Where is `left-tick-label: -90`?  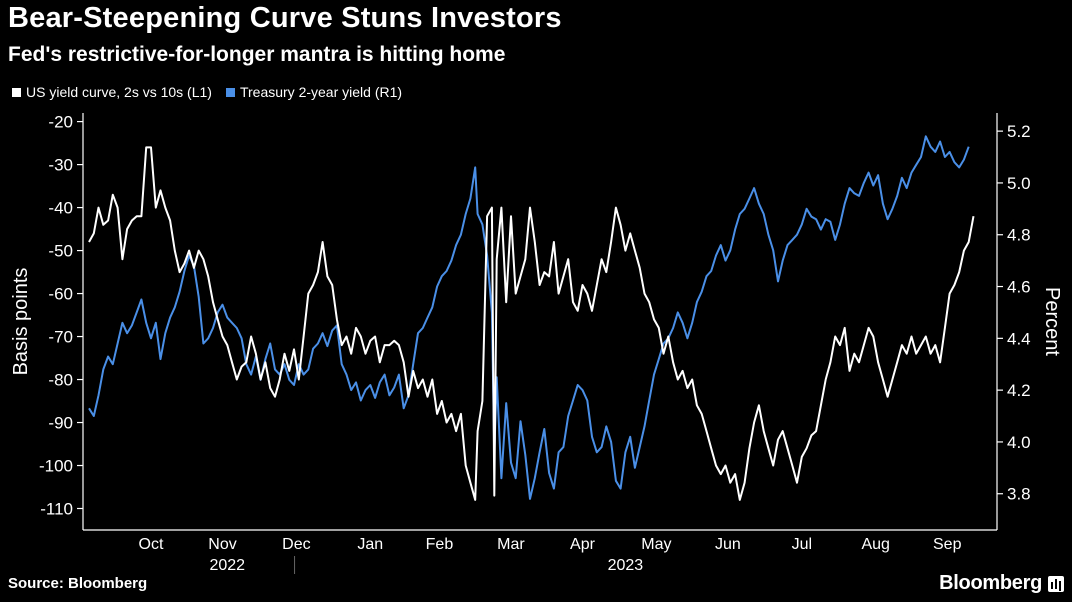
left-tick-label: -90 is located at coordinates (60, 423).